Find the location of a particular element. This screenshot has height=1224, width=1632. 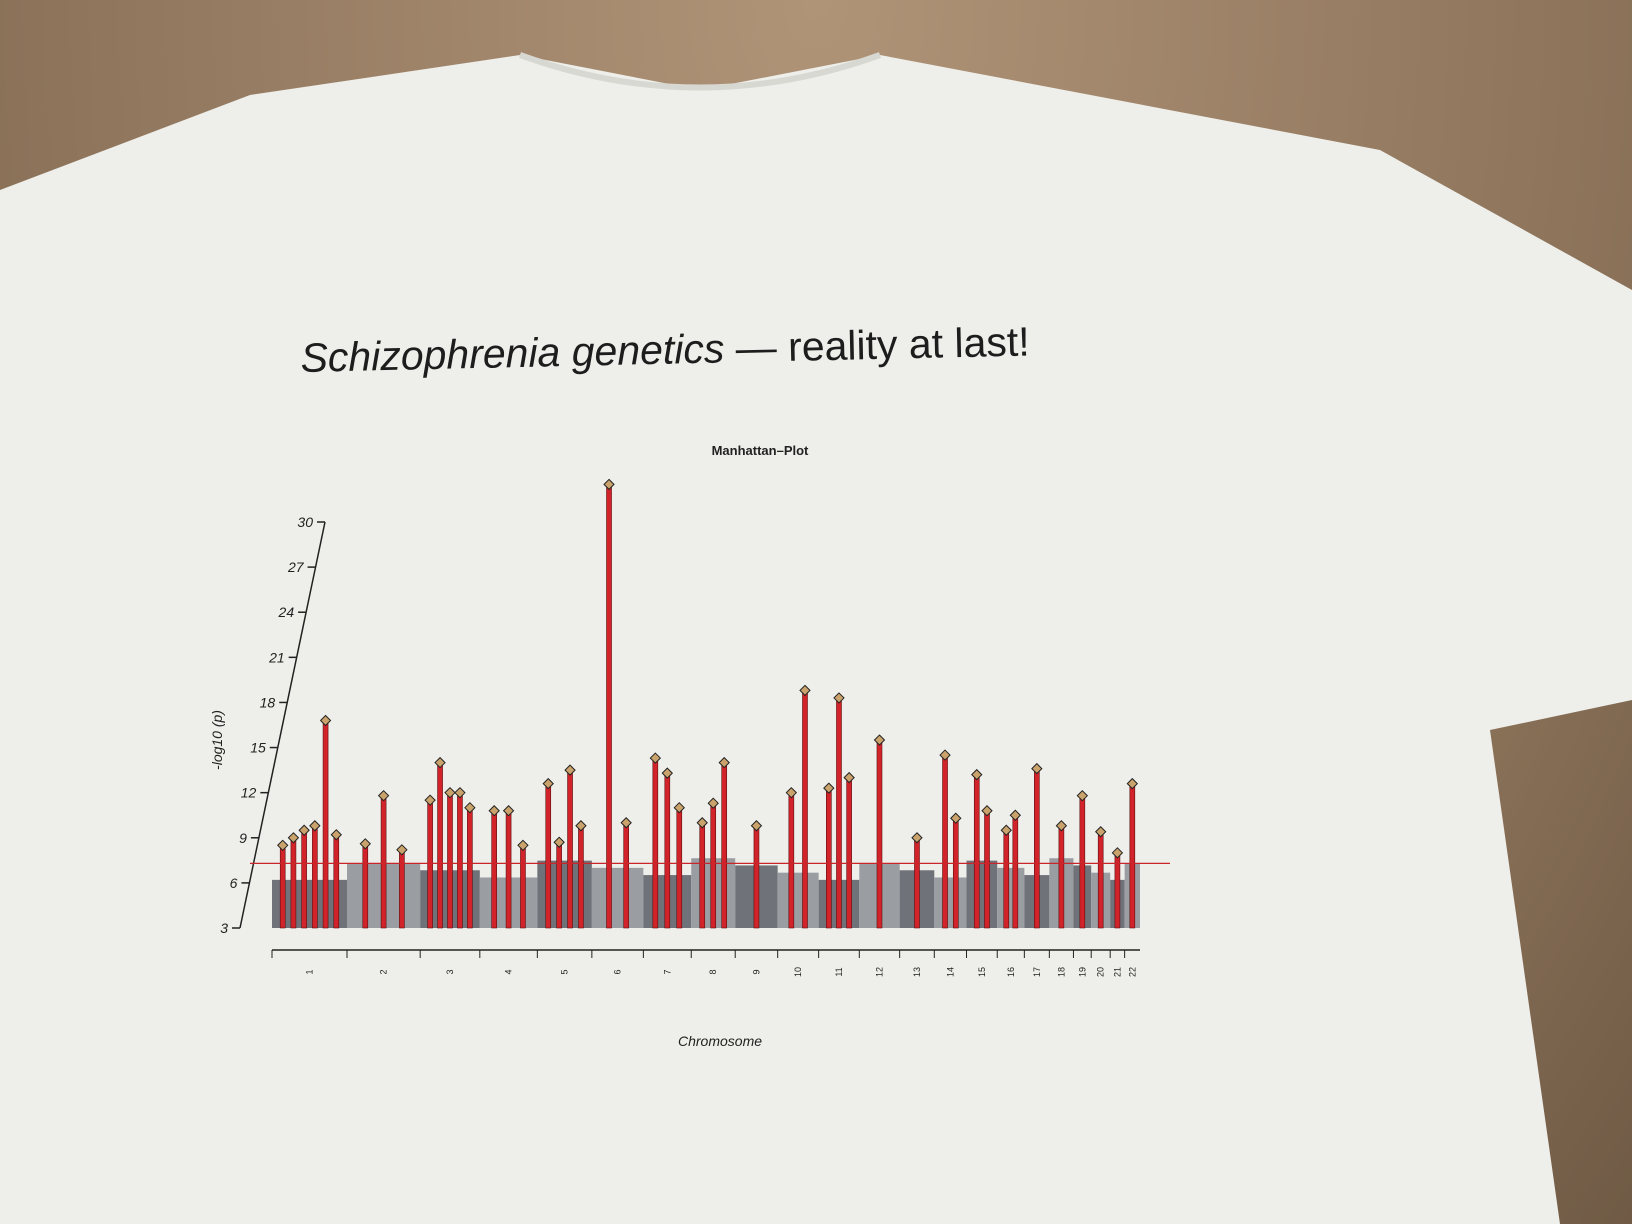

x-tick-label: 21 is located at coordinates (1117, 972).